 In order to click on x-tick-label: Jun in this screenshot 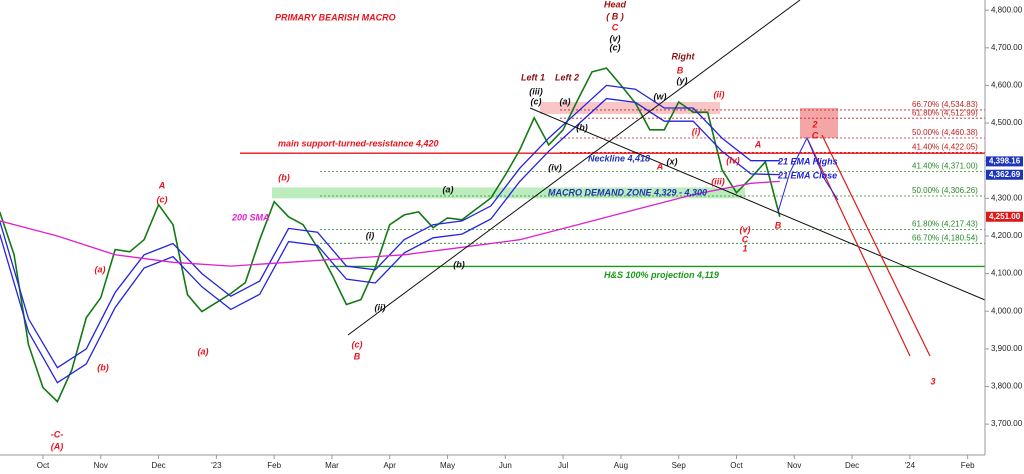, I will do `click(505, 465)`.